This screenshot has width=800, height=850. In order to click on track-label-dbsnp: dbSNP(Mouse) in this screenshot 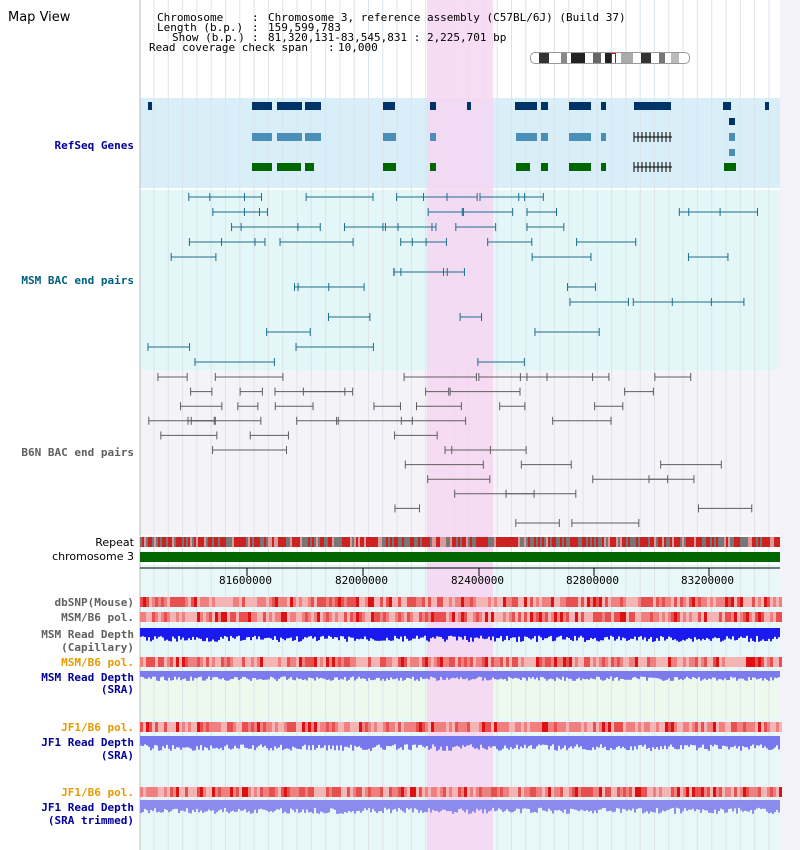, I will do `click(94, 602)`.